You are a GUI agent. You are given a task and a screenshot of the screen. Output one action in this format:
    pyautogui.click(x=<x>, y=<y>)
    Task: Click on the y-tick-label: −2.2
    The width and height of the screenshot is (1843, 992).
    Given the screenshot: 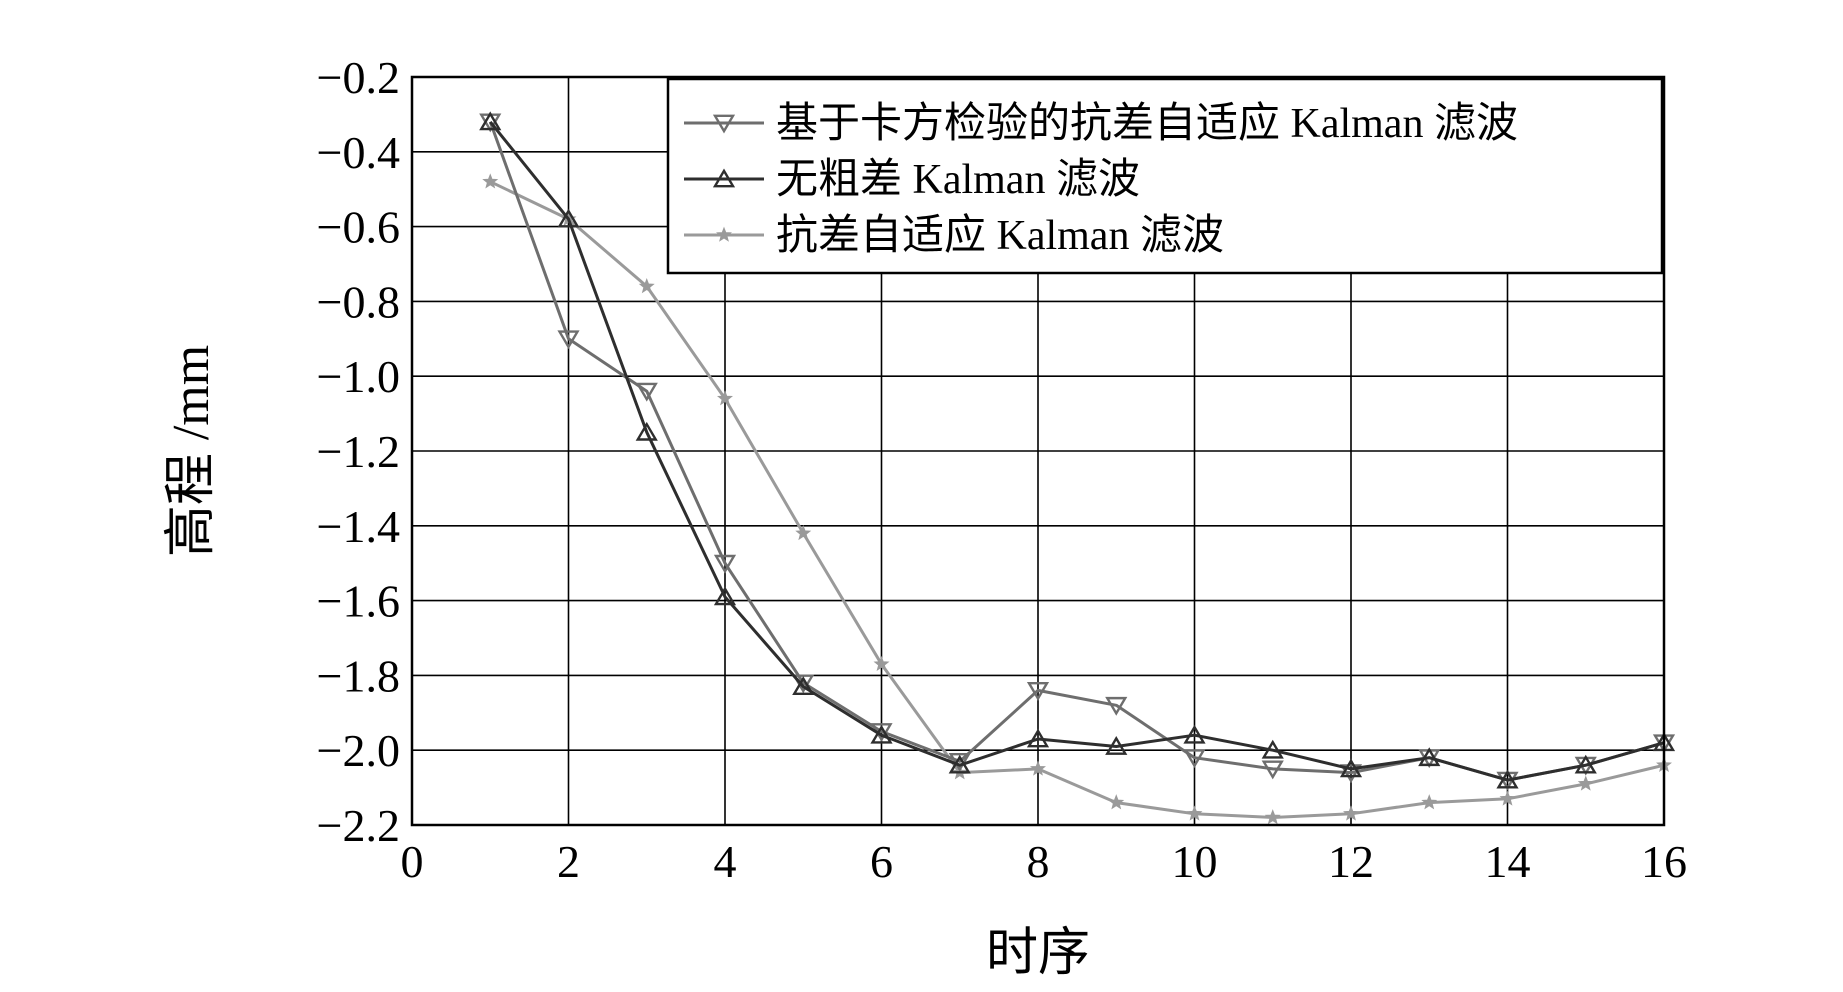 What is the action you would take?
    pyautogui.click(x=358, y=825)
    